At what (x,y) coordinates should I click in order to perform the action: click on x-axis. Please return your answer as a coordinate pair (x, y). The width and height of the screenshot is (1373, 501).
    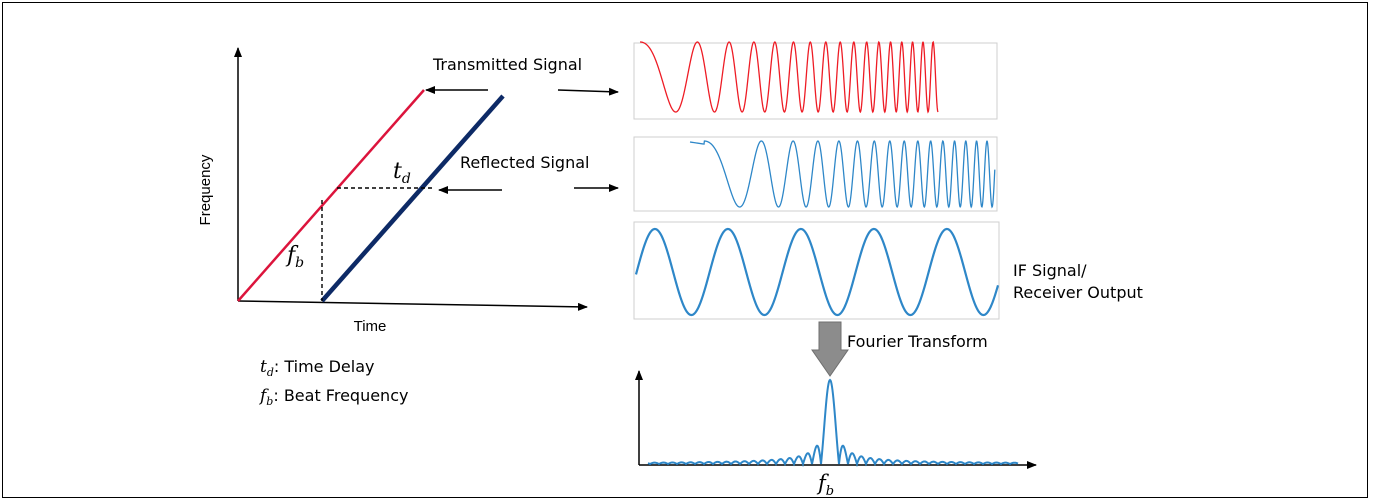
    Looking at the image, I should click on (412, 305).